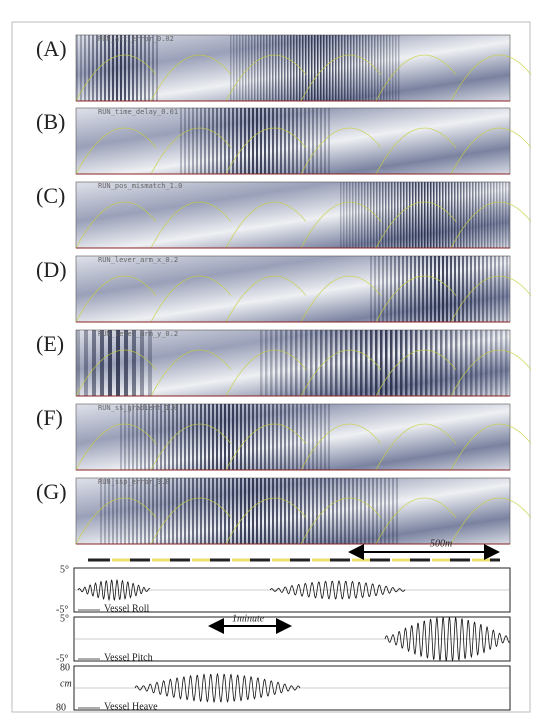 This screenshot has height=719, width=541. I want to click on image-bg, so click(293, 363).